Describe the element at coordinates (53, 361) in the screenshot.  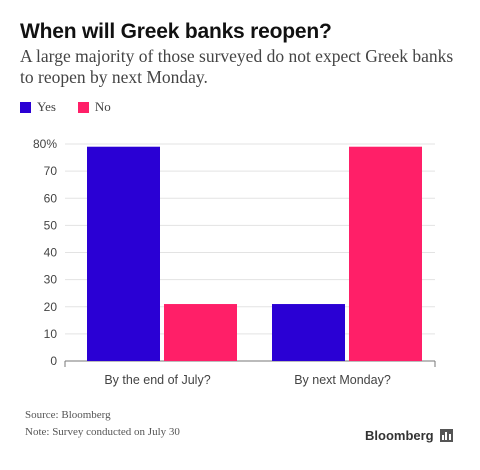
I see `y-tick-label: 0` at that location.